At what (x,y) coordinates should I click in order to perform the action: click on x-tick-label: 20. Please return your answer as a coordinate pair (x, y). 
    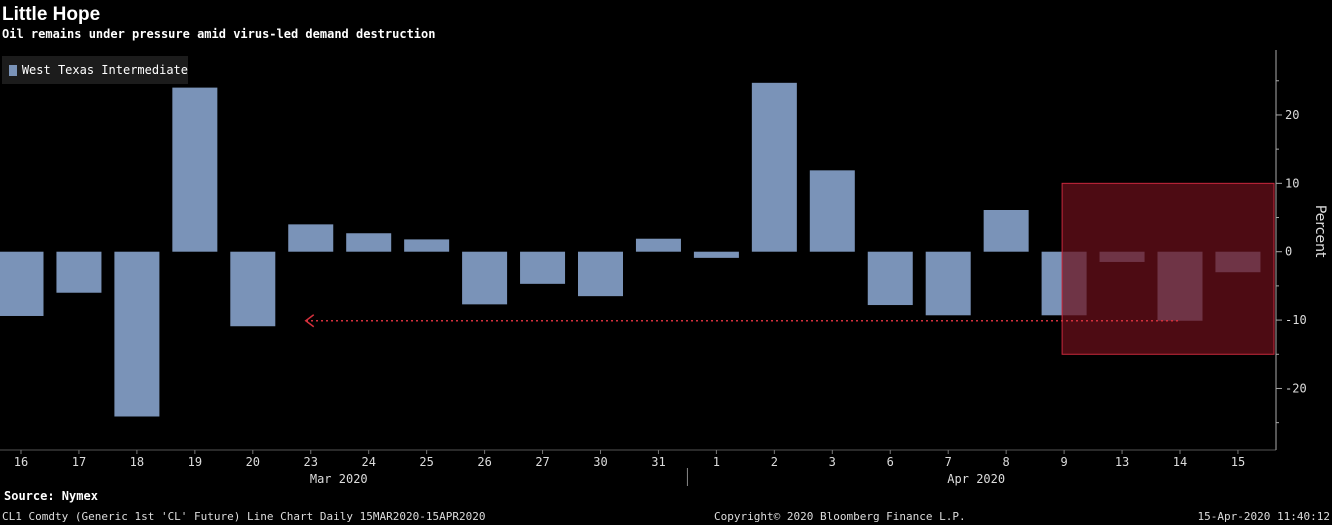
    Looking at the image, I should click on (253, 462).